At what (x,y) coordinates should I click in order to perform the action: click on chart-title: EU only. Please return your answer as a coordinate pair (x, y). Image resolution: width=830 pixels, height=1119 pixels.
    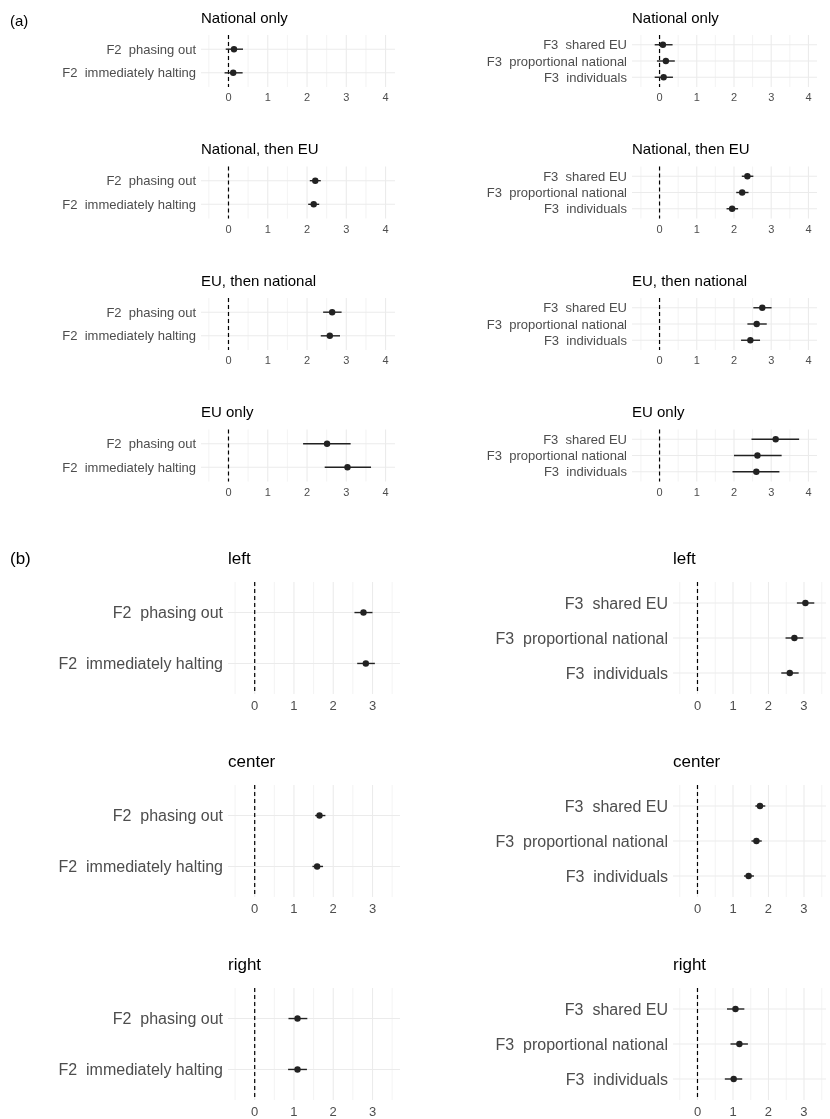
    Looking at the image, I should click on (659, 412).